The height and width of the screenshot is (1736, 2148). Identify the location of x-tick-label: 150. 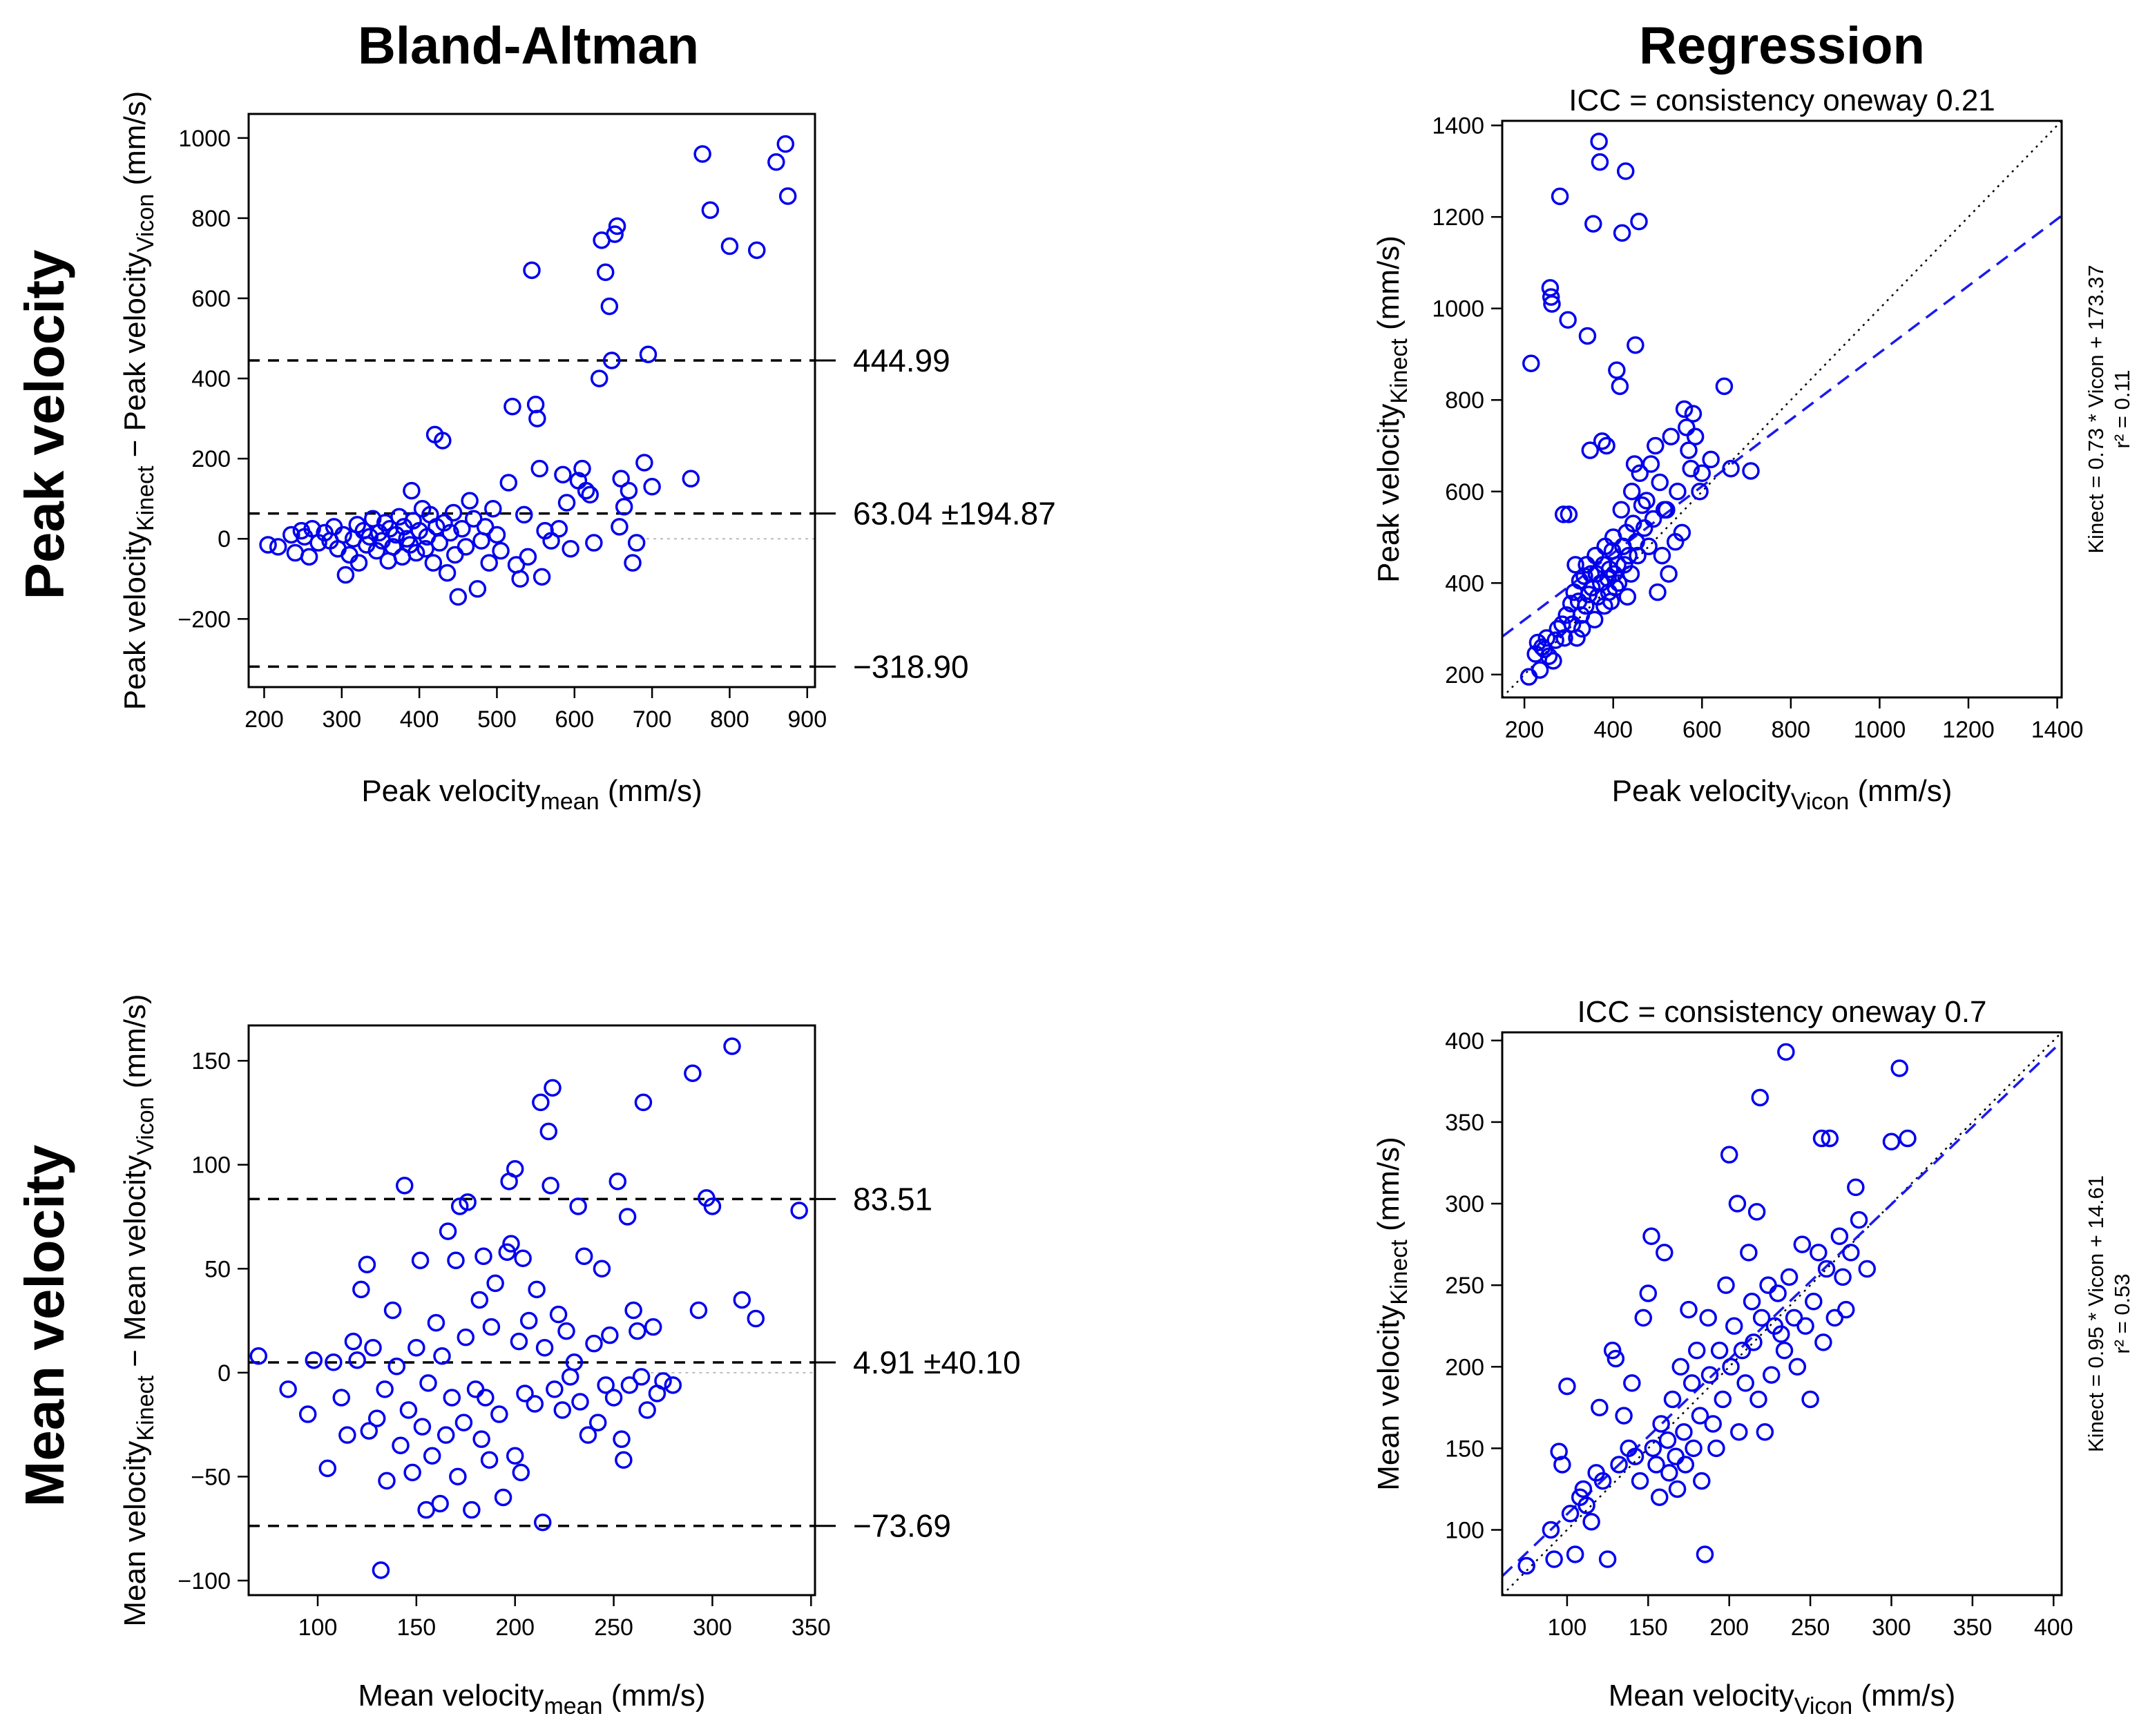
(1648, 1627).